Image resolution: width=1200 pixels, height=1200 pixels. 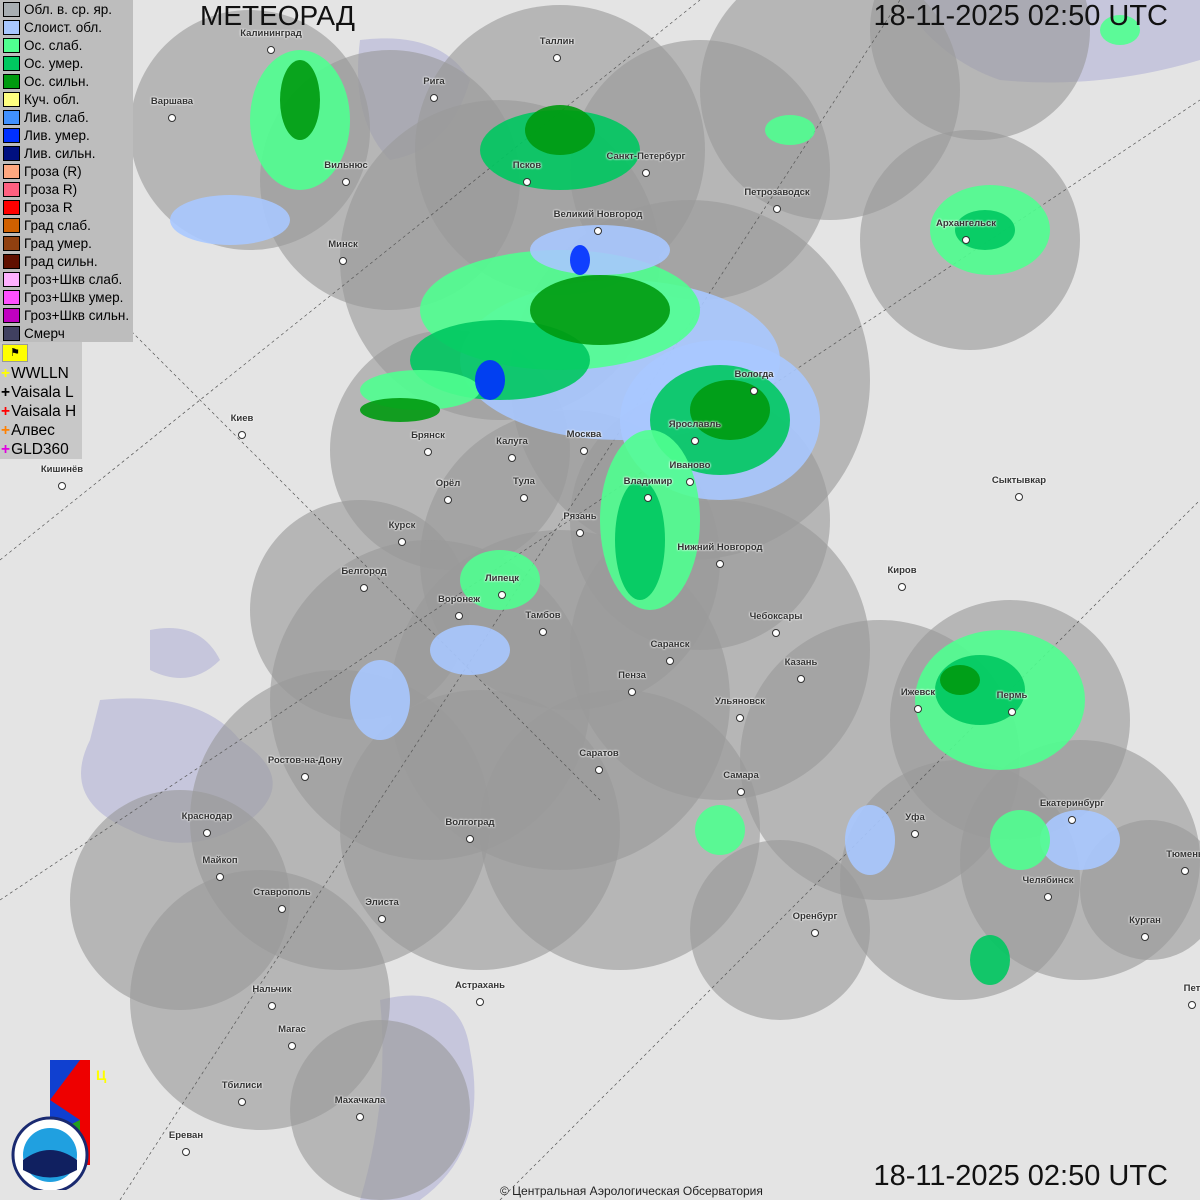 I want to click on city-label: Майкоп, so click(x=220, y=860).